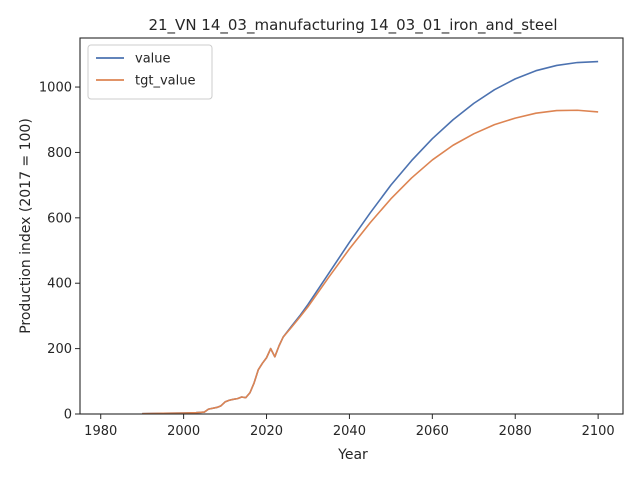 The width and height of the screenshot is (640, 480). What do you see at coordinates (266, 431) in the screenshot?
I see `x-tick-label: 2020` at bounding box center [266, 431].